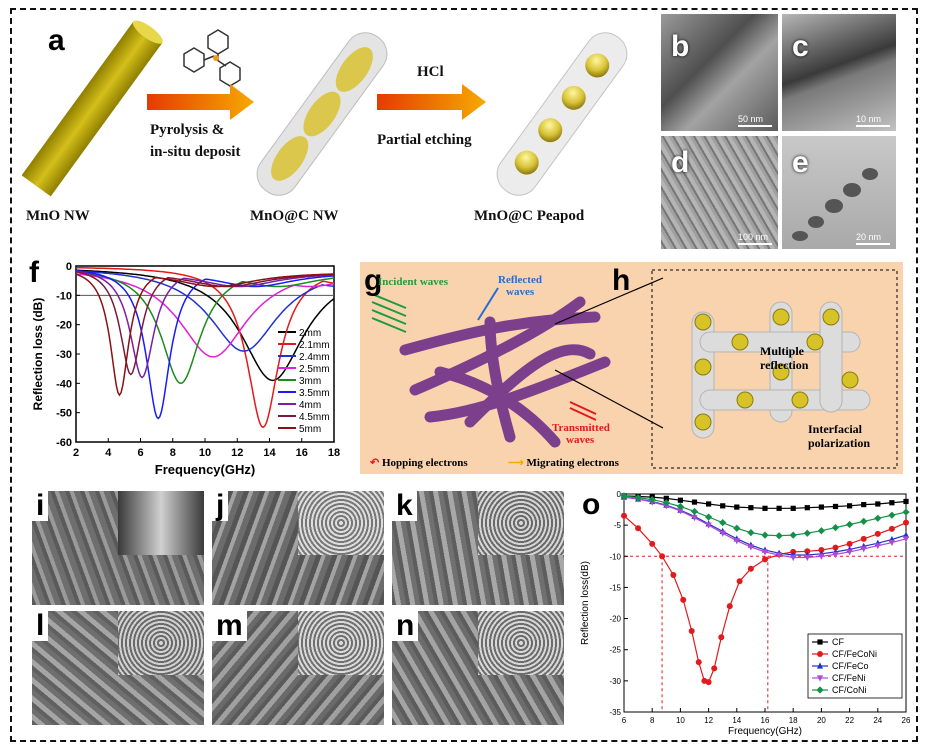 Image resolution: width=930 pixels, height=752 pixels. I want to click on multiple-text-2: reflection, so click(784, 365).